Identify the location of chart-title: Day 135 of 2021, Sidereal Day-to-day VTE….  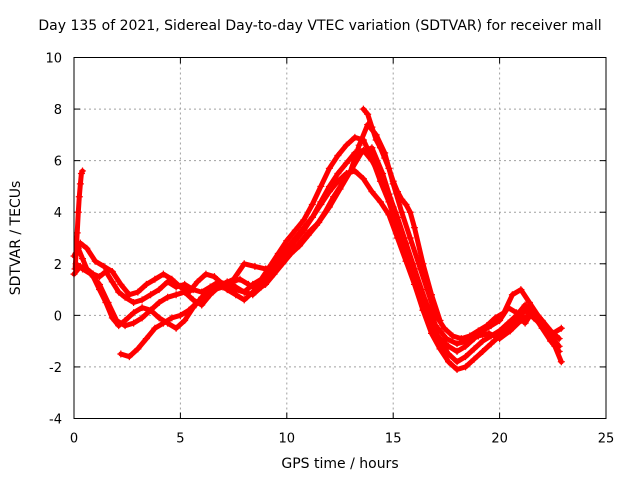
(320, 26).